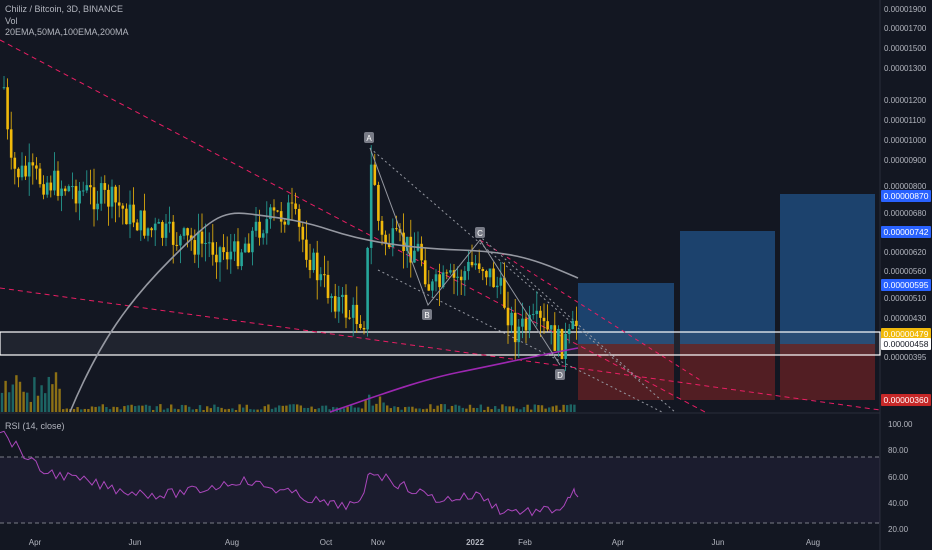 This screenshot has height=550, width=932. I want to click on time-tick-label: Jun, so click(135, 542).